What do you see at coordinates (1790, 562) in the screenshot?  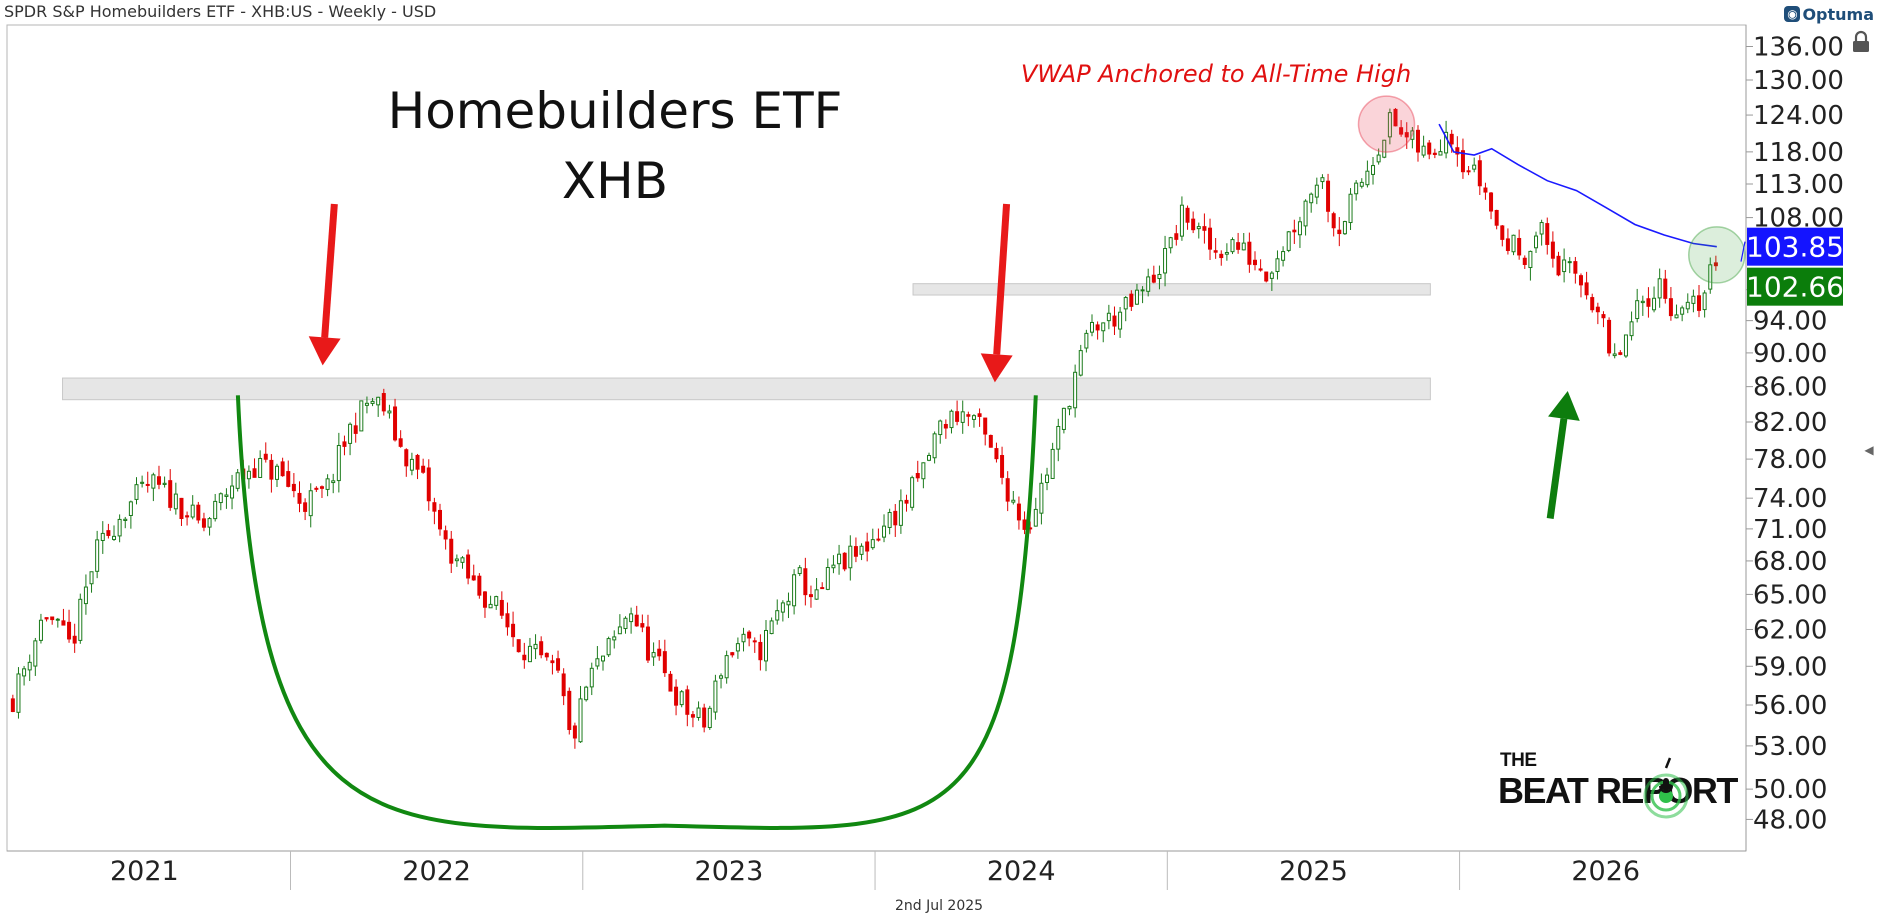 I see `y-tick-label: 68.00` at bounding box center [1790, 562].